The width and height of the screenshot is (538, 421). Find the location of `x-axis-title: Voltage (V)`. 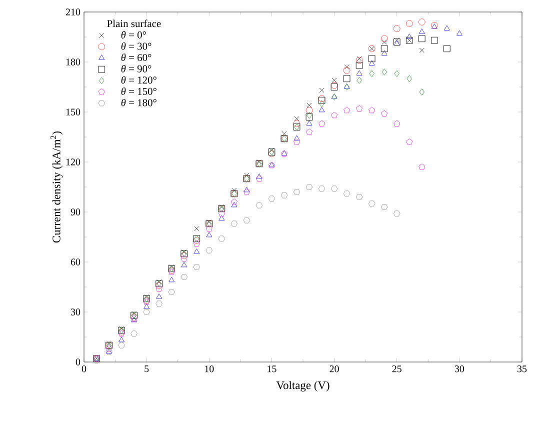

x-axis-title: Voltage (V) is located at coordinates (303, 386).